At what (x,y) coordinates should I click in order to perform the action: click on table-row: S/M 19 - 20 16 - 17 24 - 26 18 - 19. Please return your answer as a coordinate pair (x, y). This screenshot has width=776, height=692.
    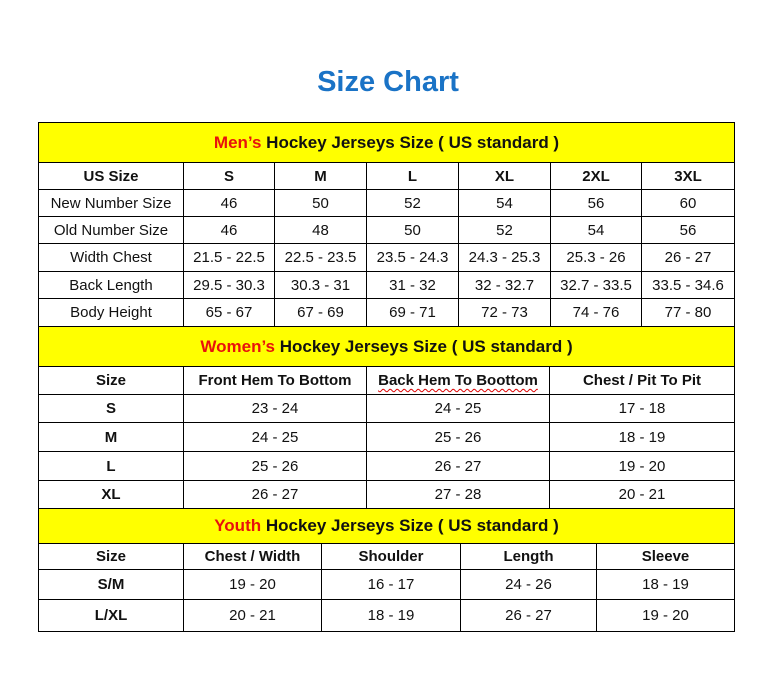
    Looking at the image, I should click on (386, 584).